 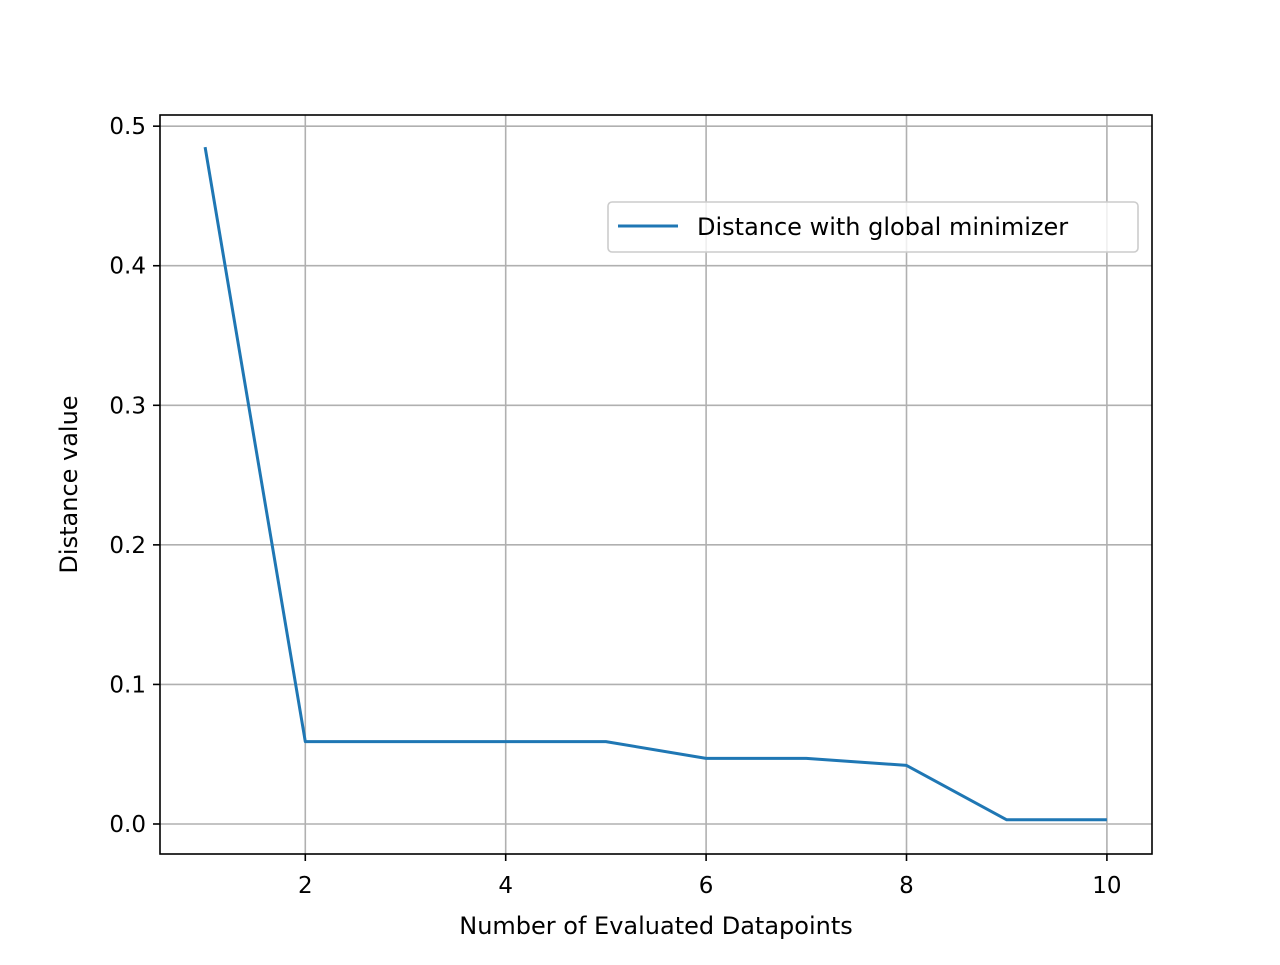 I want to click on x-tick-label: 2, so click(x=305, y=886).